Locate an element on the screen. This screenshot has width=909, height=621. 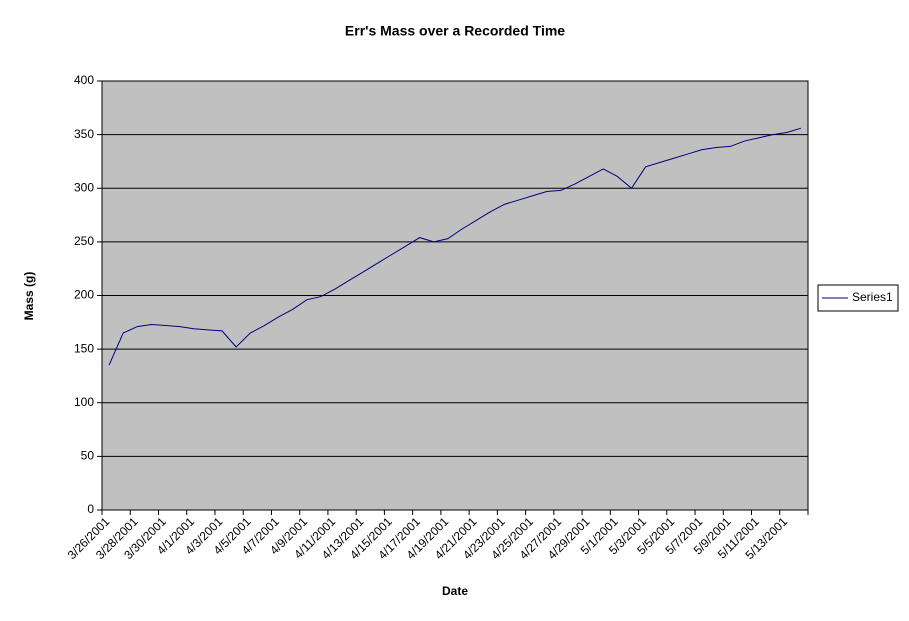
x-axis-title: Date is located at coordinates (455, 591).